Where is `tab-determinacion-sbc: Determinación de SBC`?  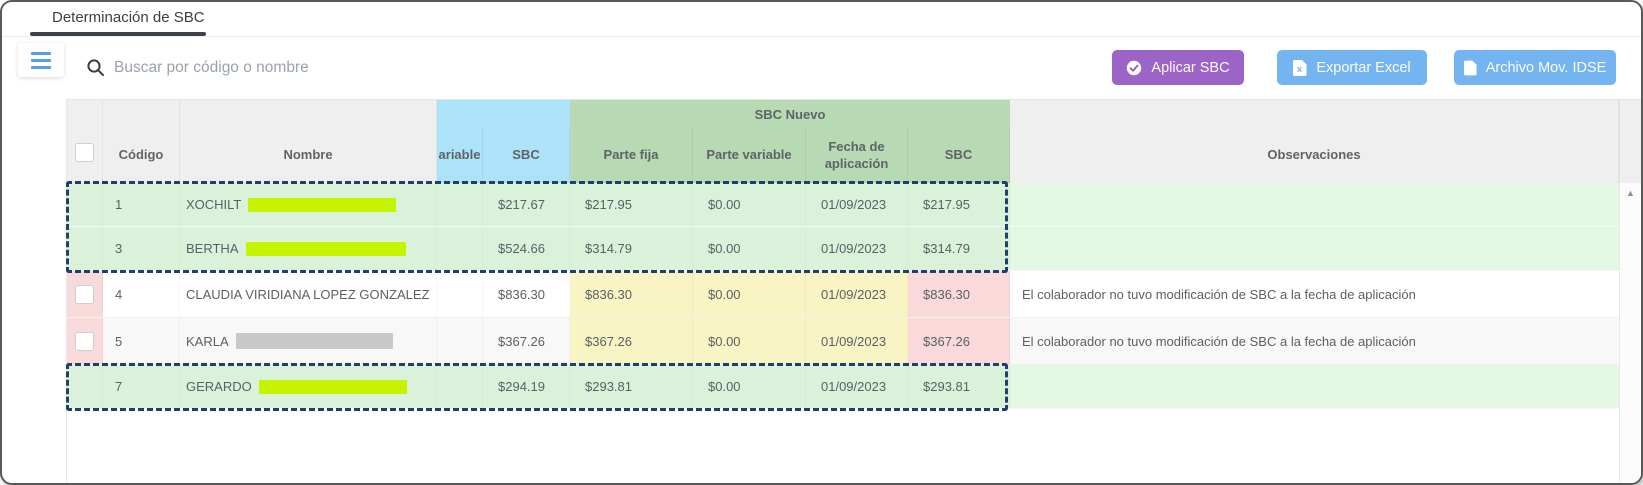
tab-determinacion-sbc: Determinación de SBC is located at coordinates (128, 17).